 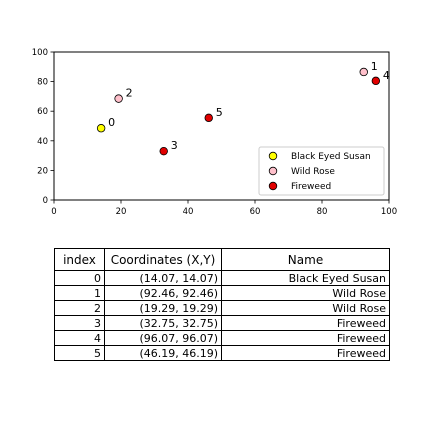 I want to click on table-row: 2 (19.29, 19.29) Wild Rose, so click(x=222, y=308).